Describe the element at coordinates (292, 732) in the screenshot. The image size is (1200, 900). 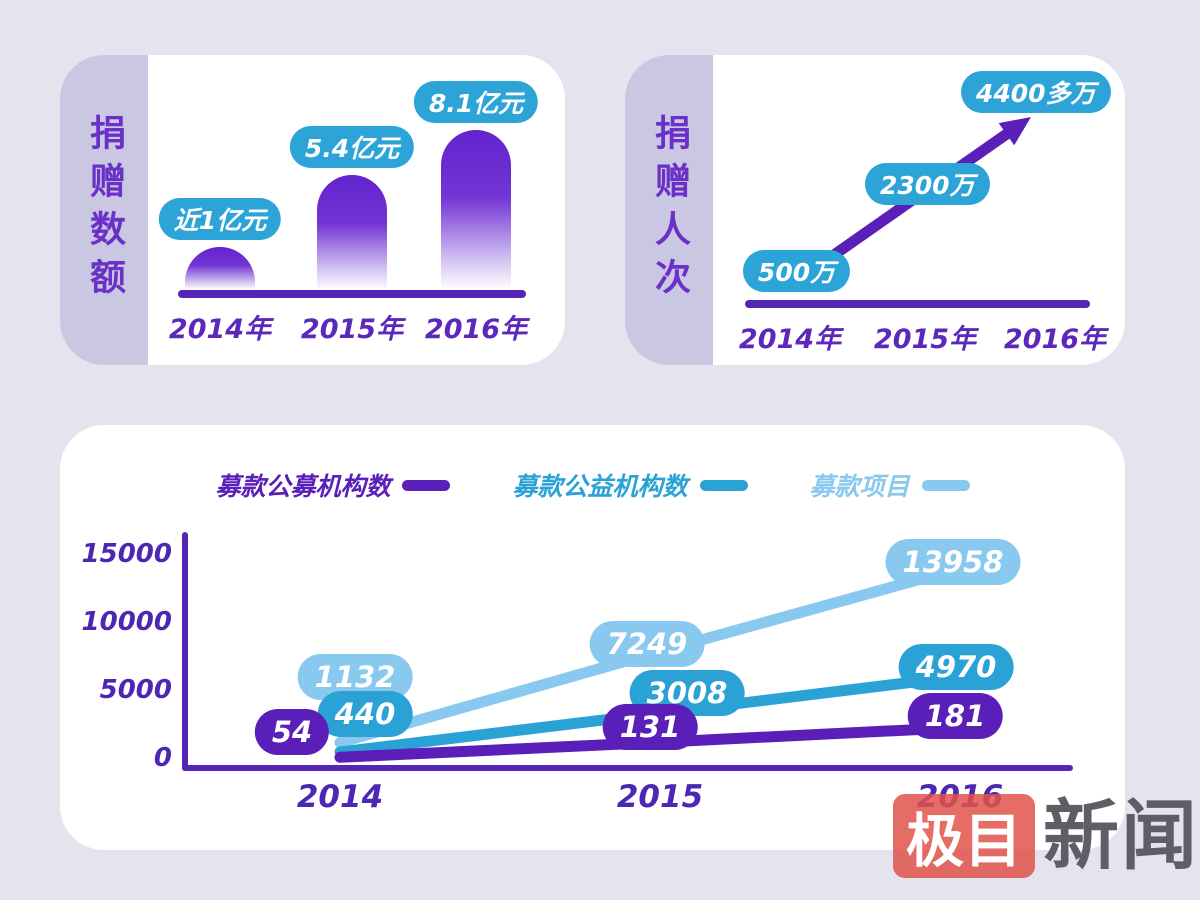
I see `value-badge: 54` at that location.